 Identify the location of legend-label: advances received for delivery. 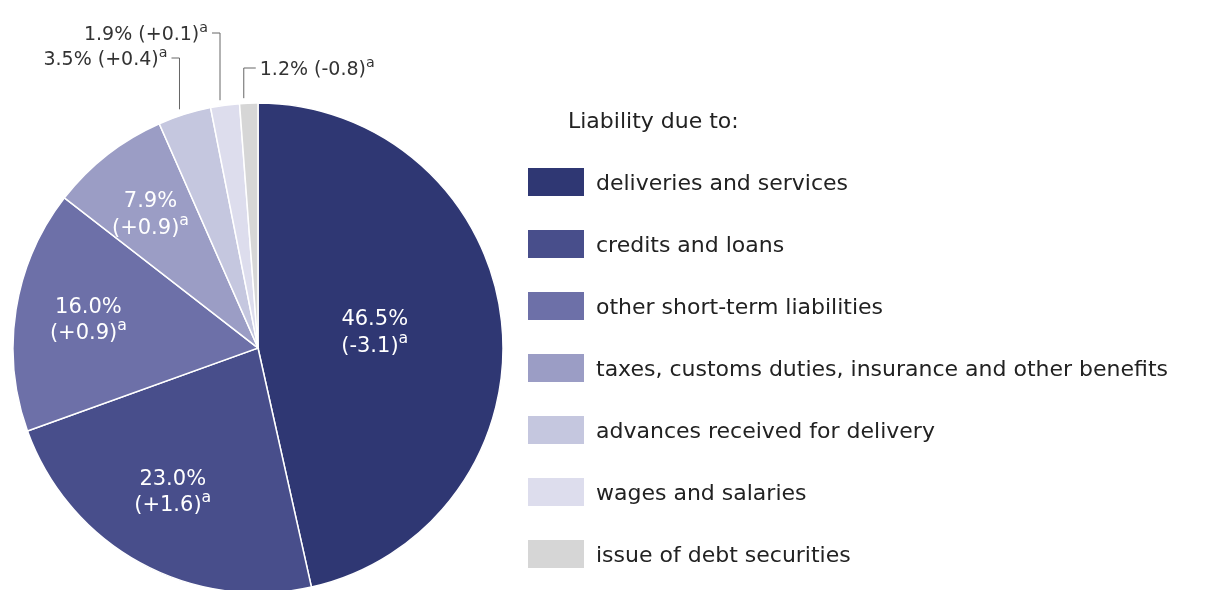
(765, 430).